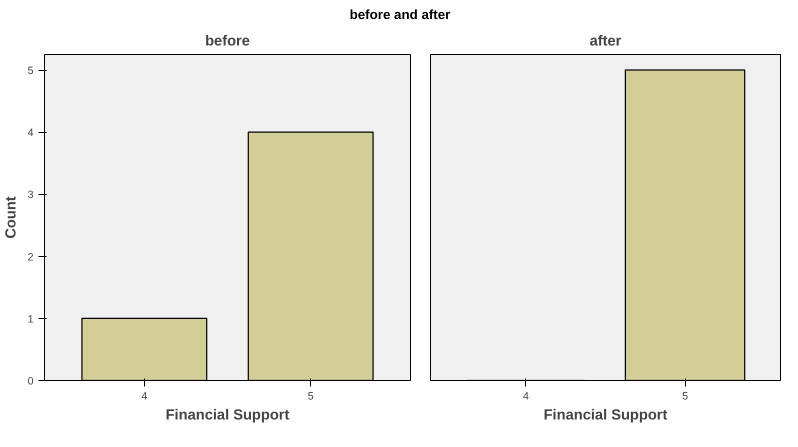 The image size is (798, 447). What do you see at coordinates (31, 71) in the screenshot?
I see `y-tick-label: 5` at bounding box center [31, 71].